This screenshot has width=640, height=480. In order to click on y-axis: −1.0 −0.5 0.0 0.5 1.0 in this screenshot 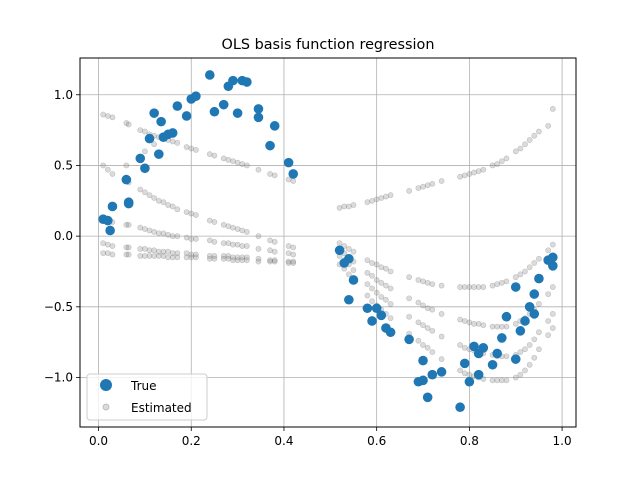, I will do `click(62, 236)`.